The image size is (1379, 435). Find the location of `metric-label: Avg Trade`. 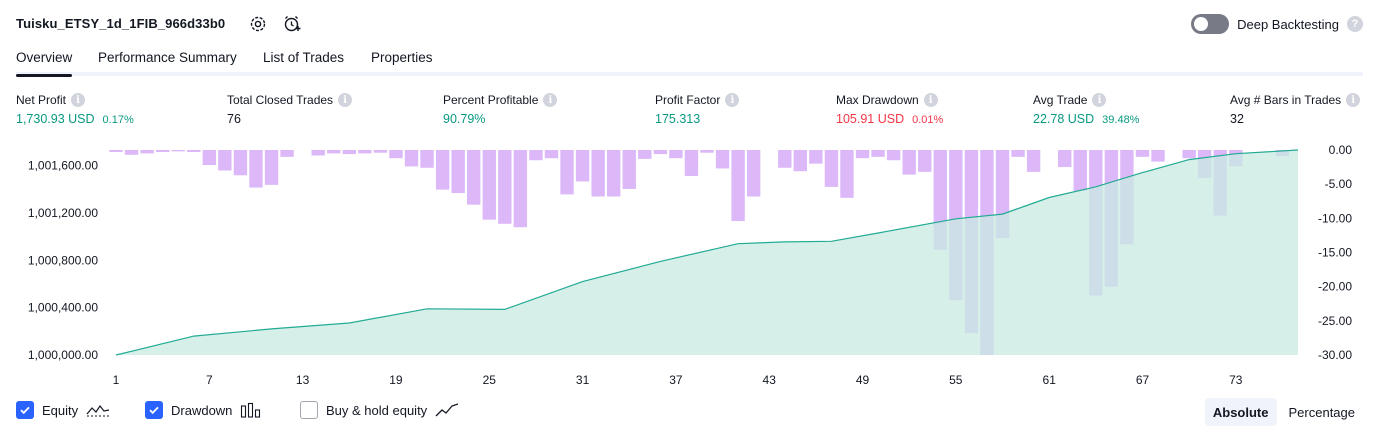

metric-label: Avg Trade is located at coordinates (1060, 100).